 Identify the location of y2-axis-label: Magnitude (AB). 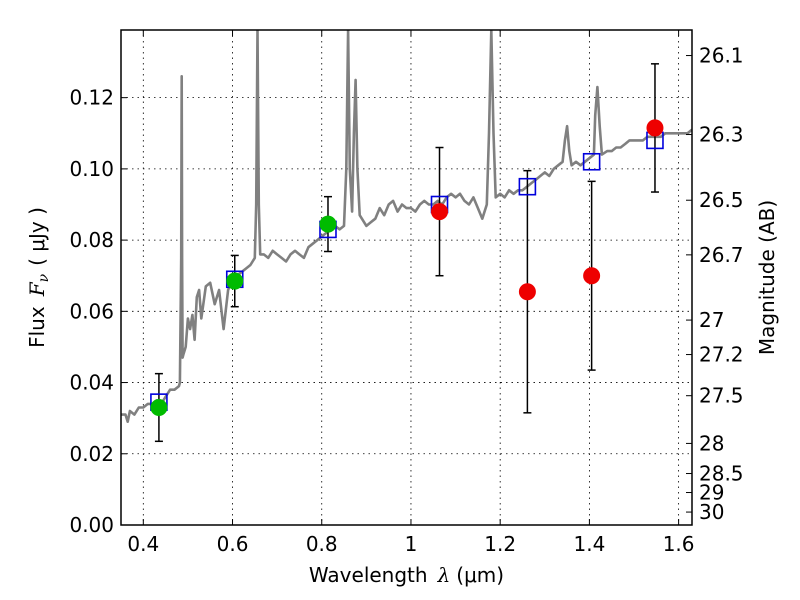
(767, 277).